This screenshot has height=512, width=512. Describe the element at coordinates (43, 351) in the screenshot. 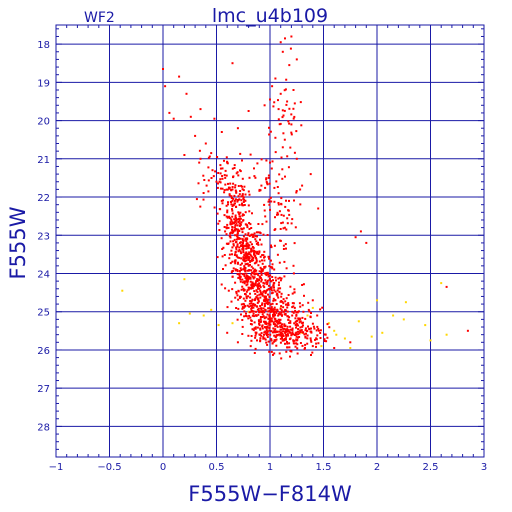

I see `y-tick-label: 26` at that location.